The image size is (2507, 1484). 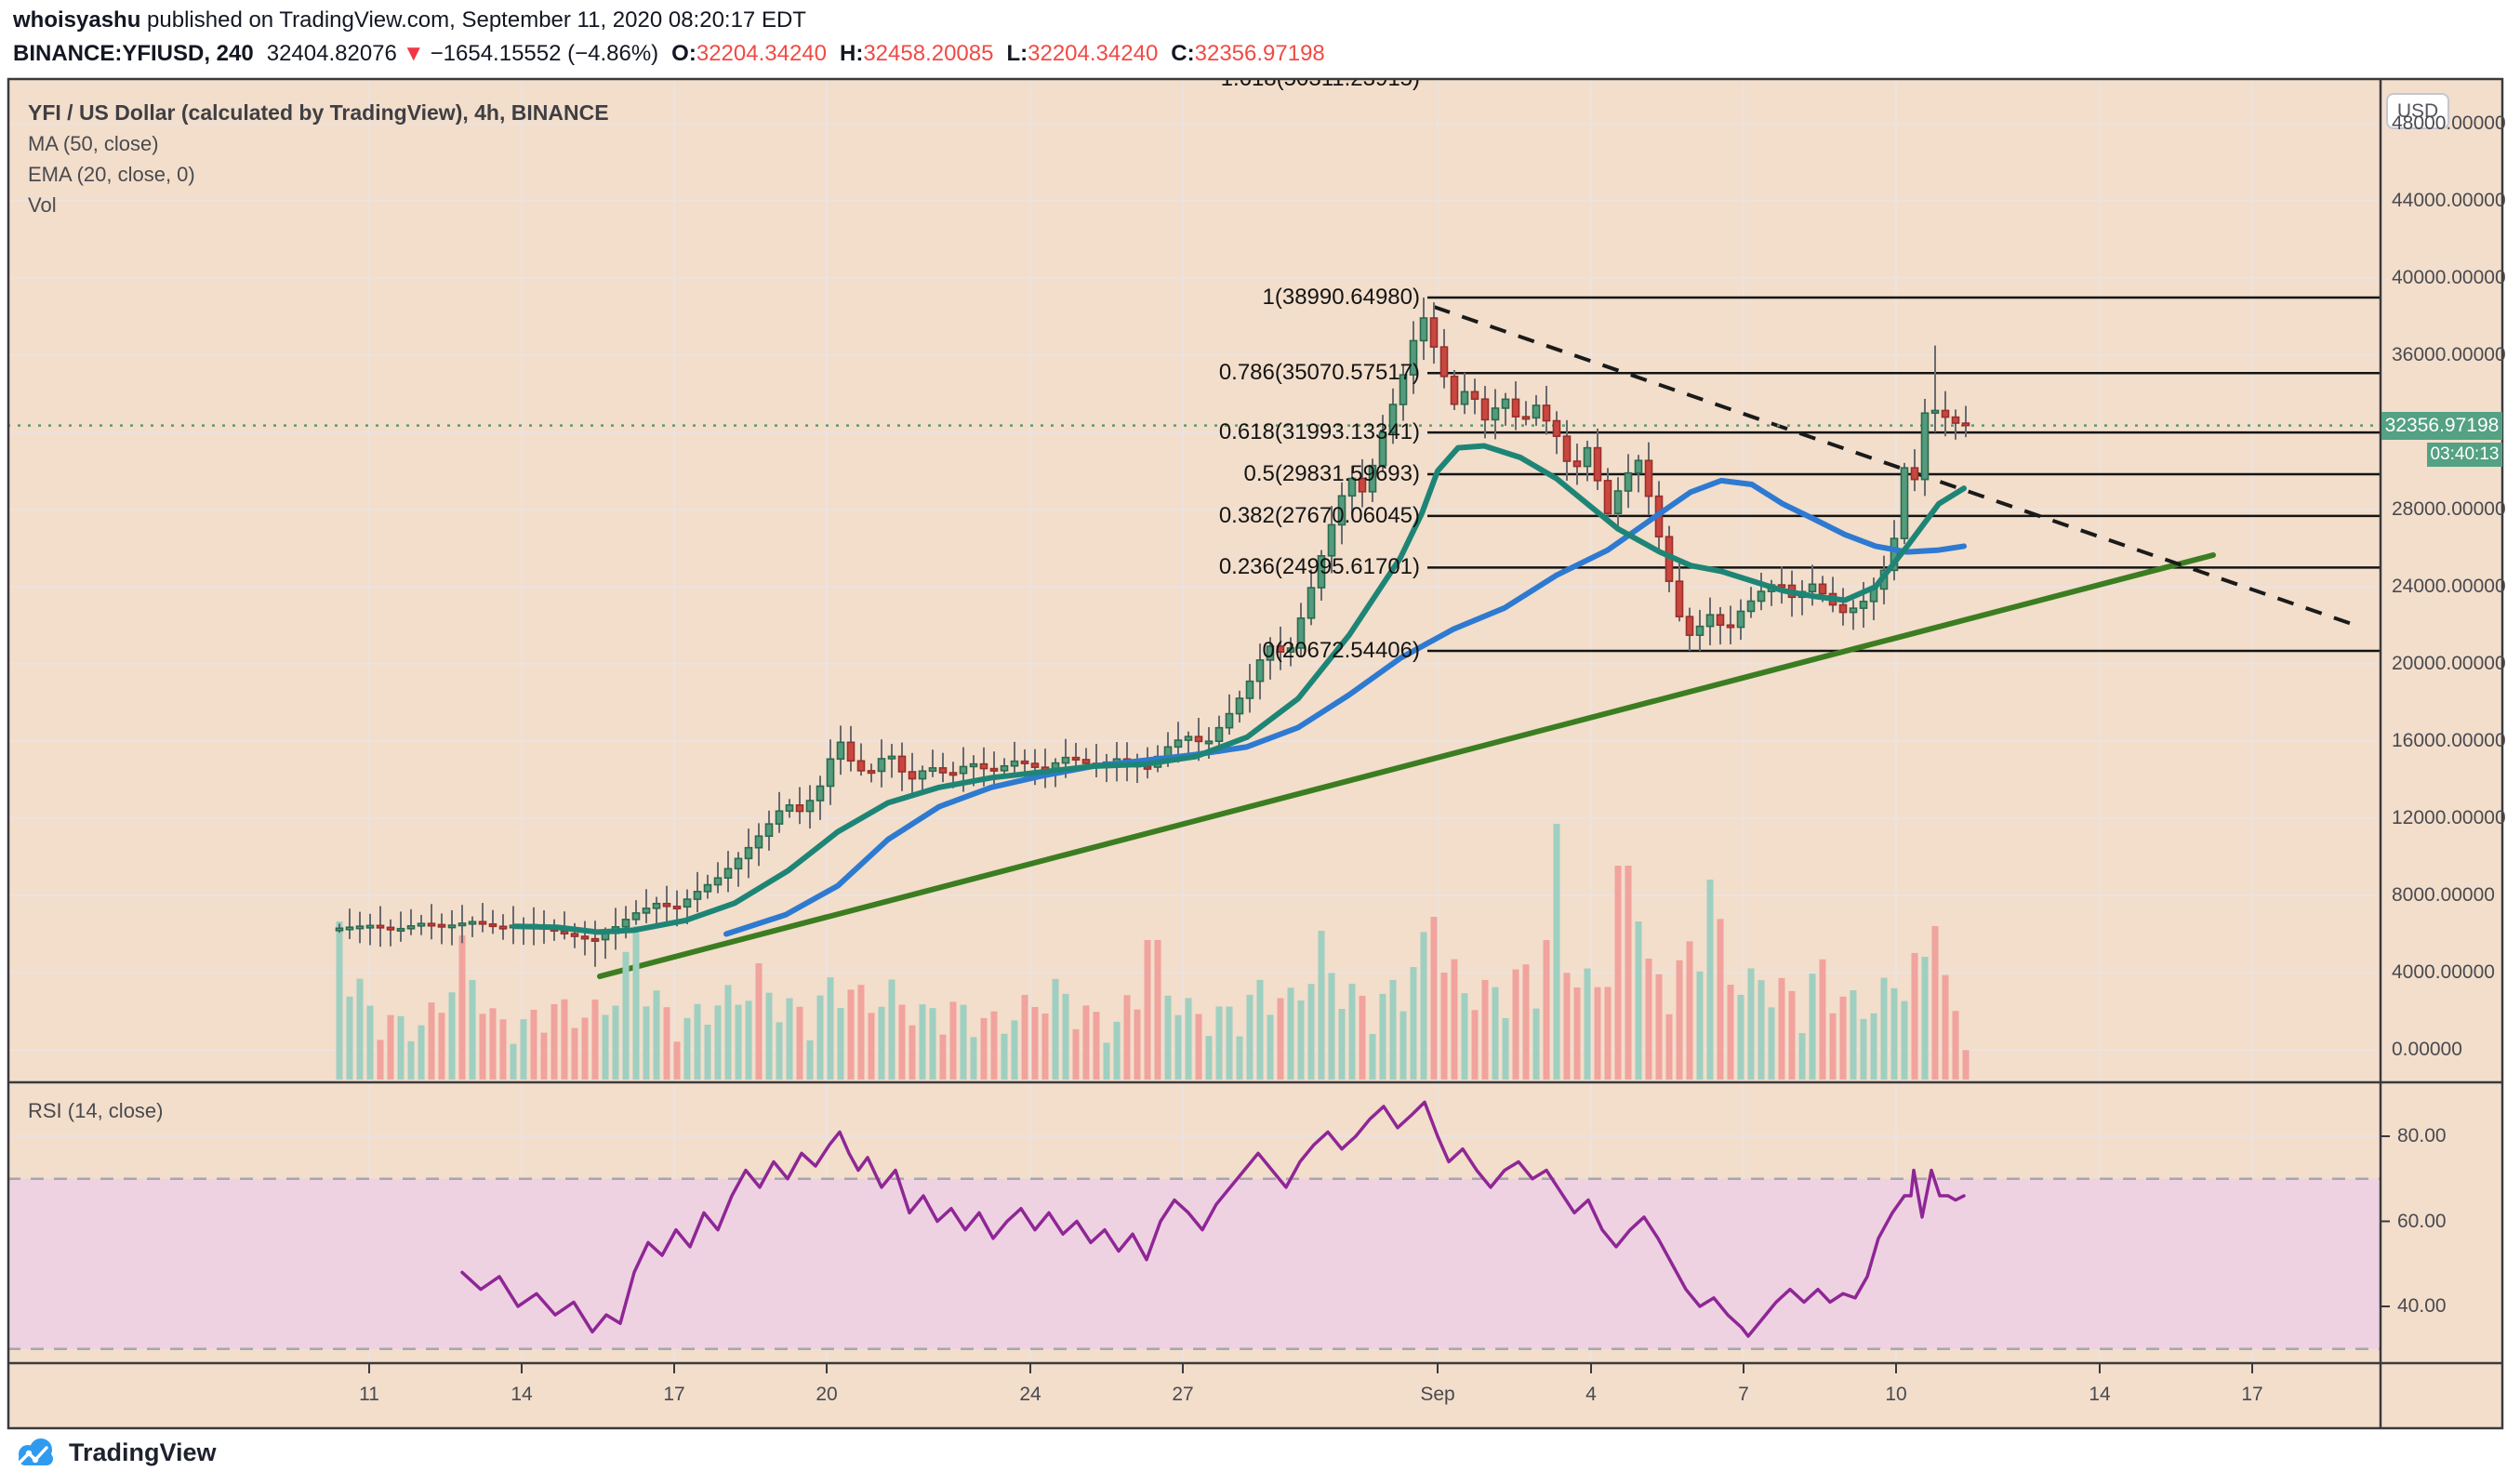 I want to click on ohlc-label: H:, so click(x=852, y=53).